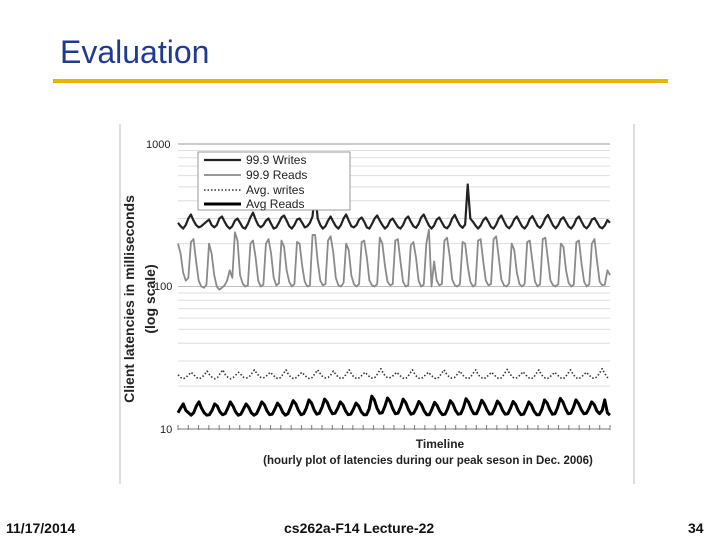 The width and height of the screenshot is (720, 540). Describe the element at coordinates (150, 298) in the screenshot. I see `y-axis-label-line2: (log scale)` at that location.